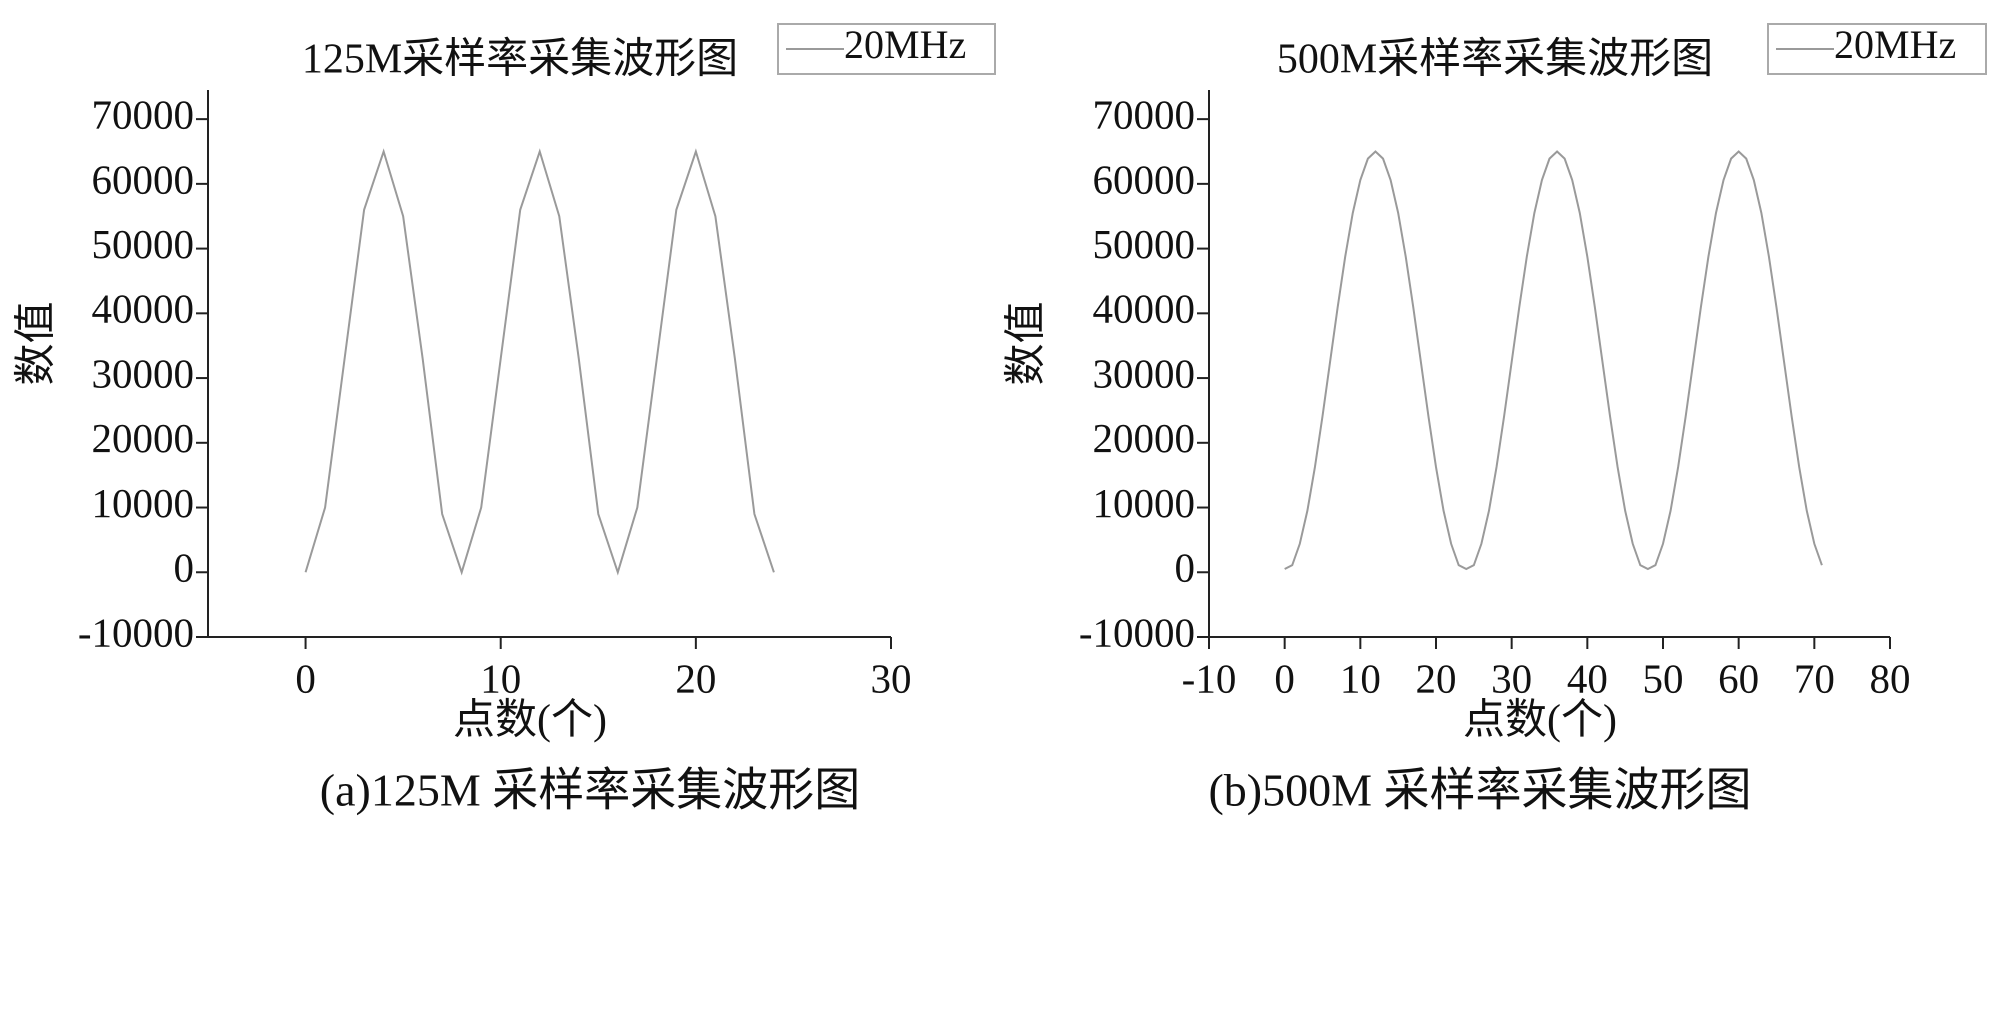 Image resolution: width=2000 pixels, height=1009 pixels. I want to click on chart-title: 125M采样率采集波形图, so click(520, 59).